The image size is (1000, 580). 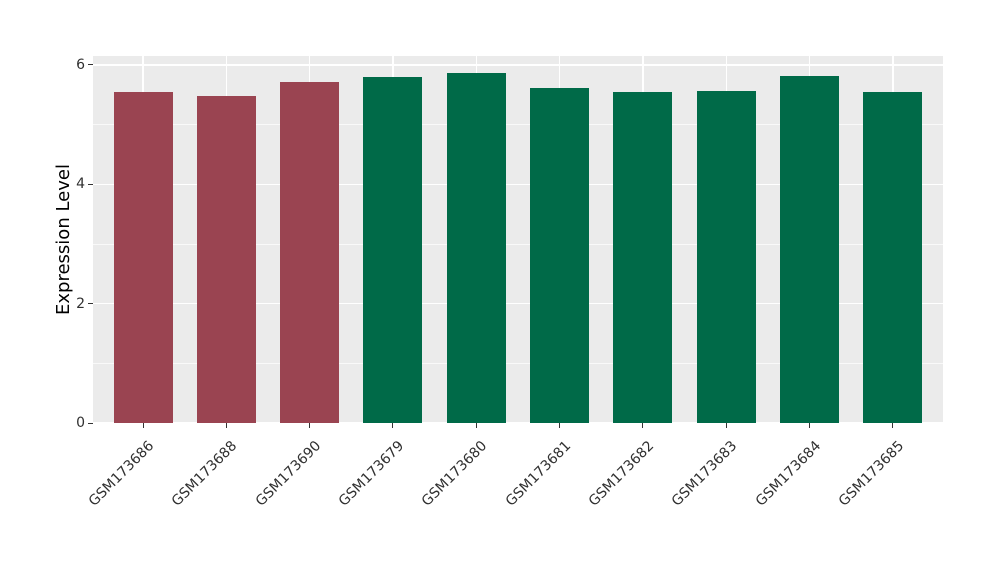 What do you see at coordinates (80, 423) in the screenshot?
I see `y-tick-label: 0` at bounding box center [80, 423].